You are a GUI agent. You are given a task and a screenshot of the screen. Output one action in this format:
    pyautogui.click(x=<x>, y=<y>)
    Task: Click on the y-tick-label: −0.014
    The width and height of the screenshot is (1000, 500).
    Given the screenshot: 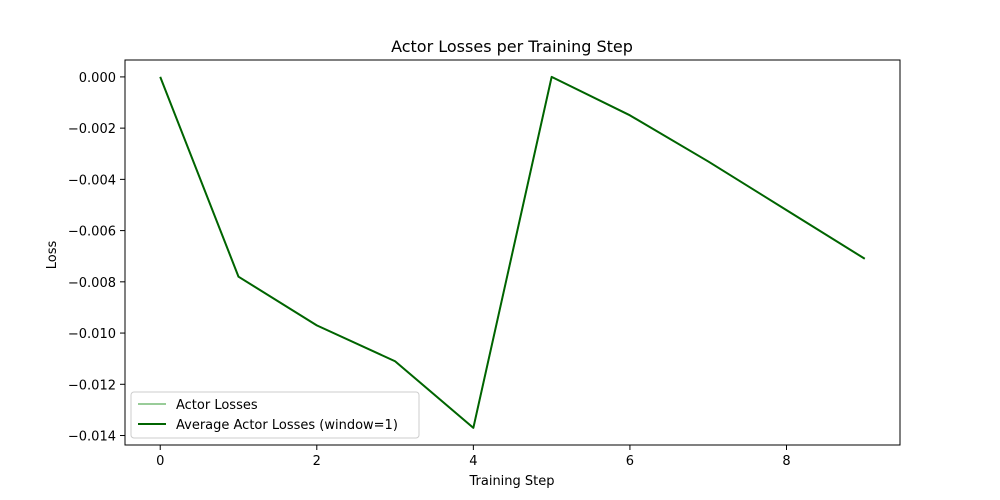 What is the action you would take?
    pyautogui.click(x=92, y=437)
    